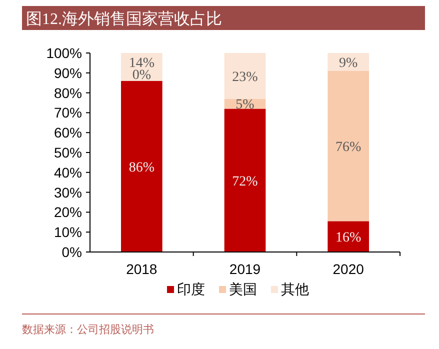 This screenshot has height=349, width=439. Describe the element at coordinates (124, 19) in the screenshot. I see `chart-title: 图12.海外销售国家营收占比` at that location.